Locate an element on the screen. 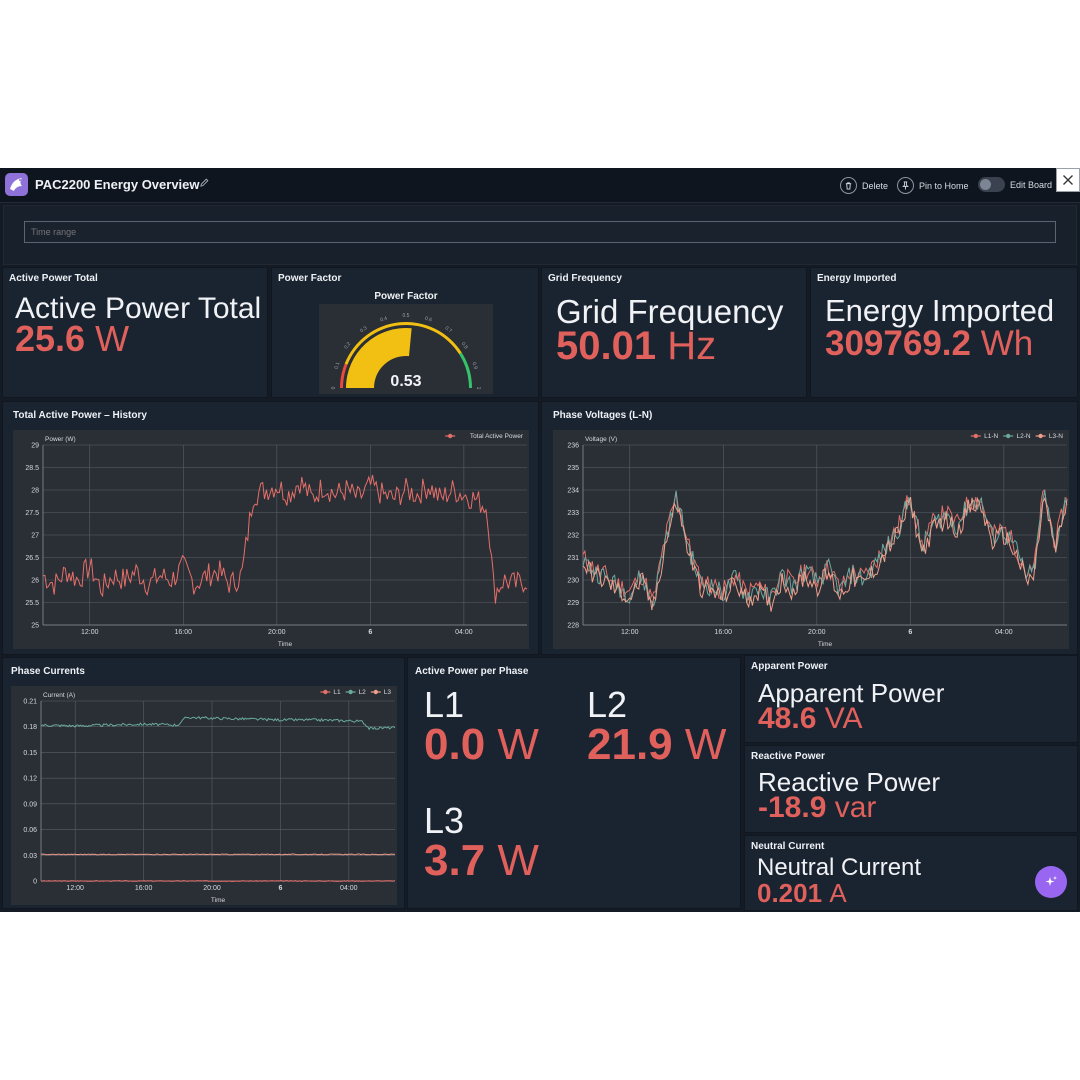  y-tick-label: 0.15 is located at coordinates (30, 753).